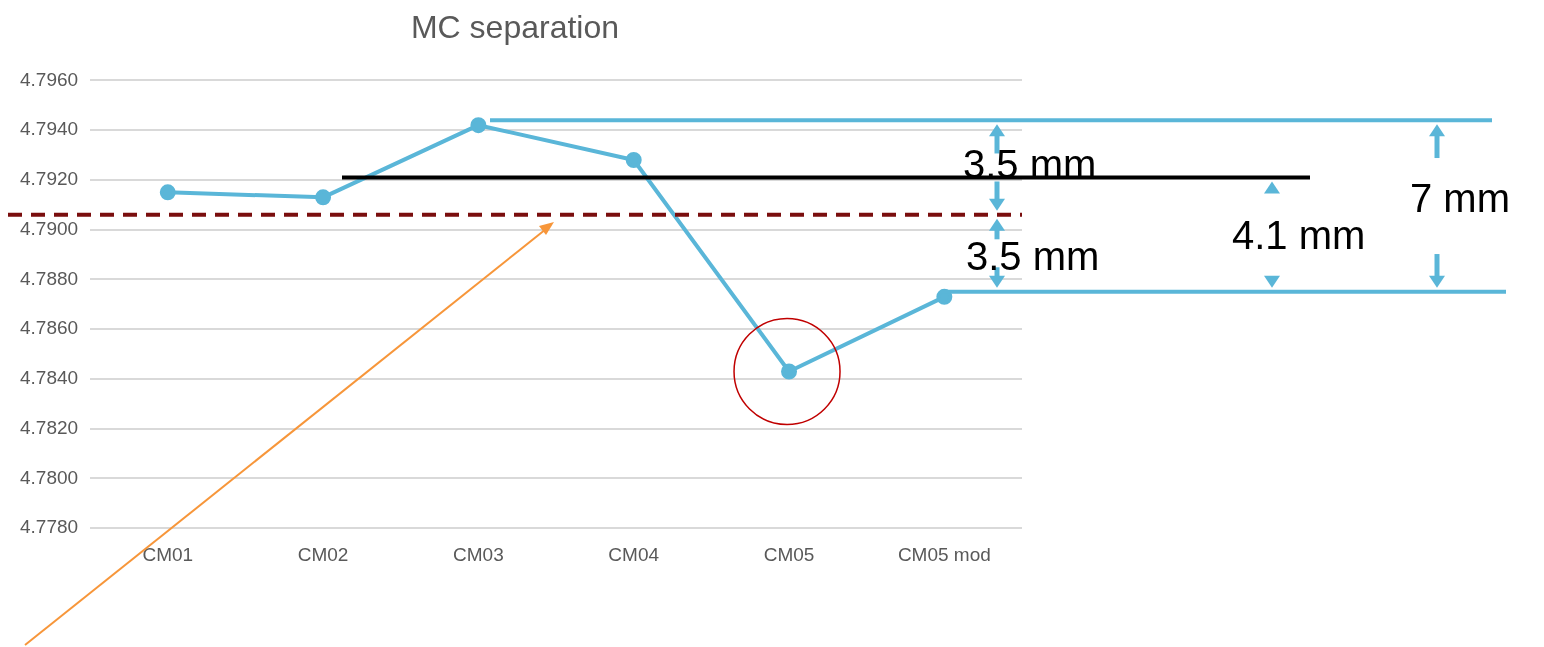 The height and width of the screenshot is (647, 1544). Describe the element at coordinates (49, 129) in the screenshot. I see `y-tick-label: 4.7940` at that location.